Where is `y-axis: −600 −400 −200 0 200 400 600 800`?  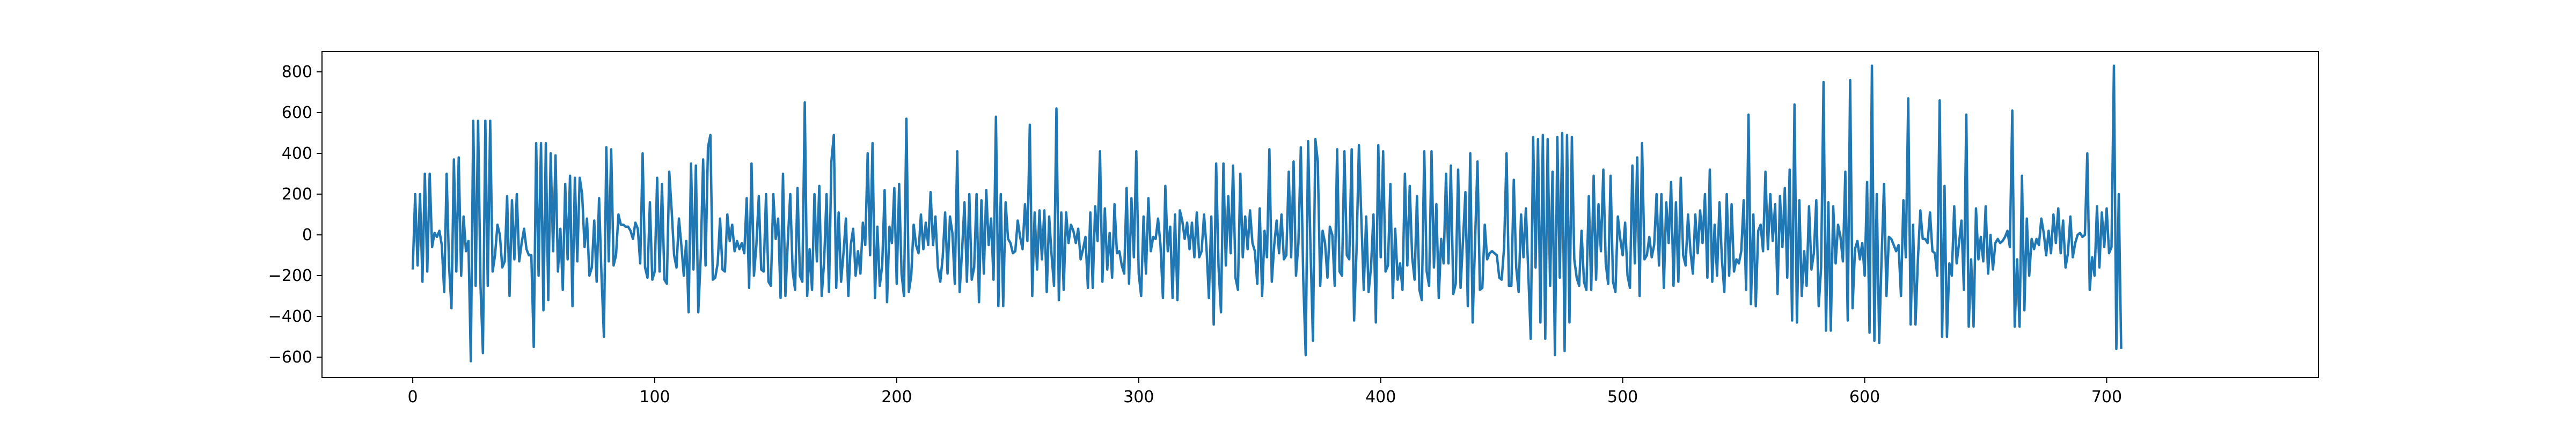 y-axis: −600 −400 −200 0 200 400 600 800 is located at coordinates (295, 215).